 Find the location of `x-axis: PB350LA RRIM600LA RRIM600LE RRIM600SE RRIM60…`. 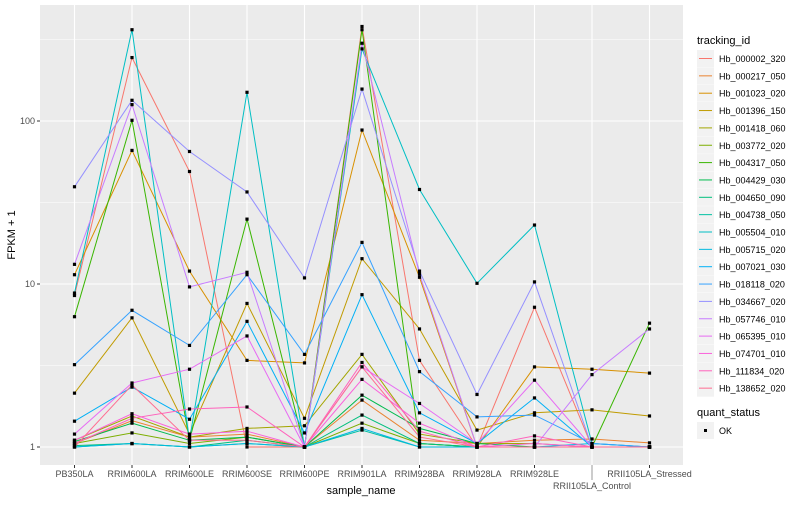

x-axis: PB350LA RRIM600LA RRIM600LE RRIM600SE RRIM60… is located at coordinates (373, 478).